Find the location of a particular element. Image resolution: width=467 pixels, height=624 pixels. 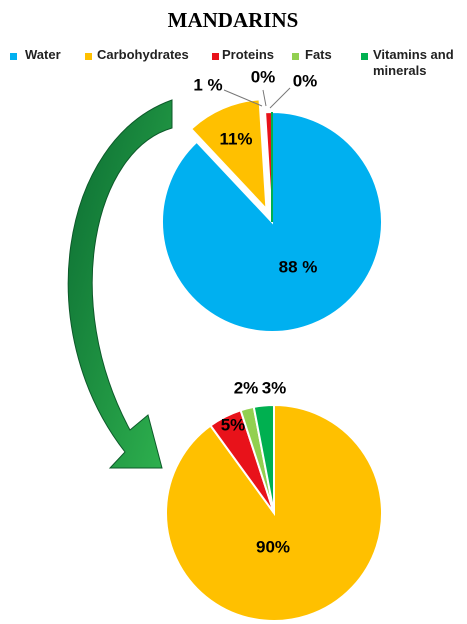

value-label: 90% is located at coordinates (273, 546).